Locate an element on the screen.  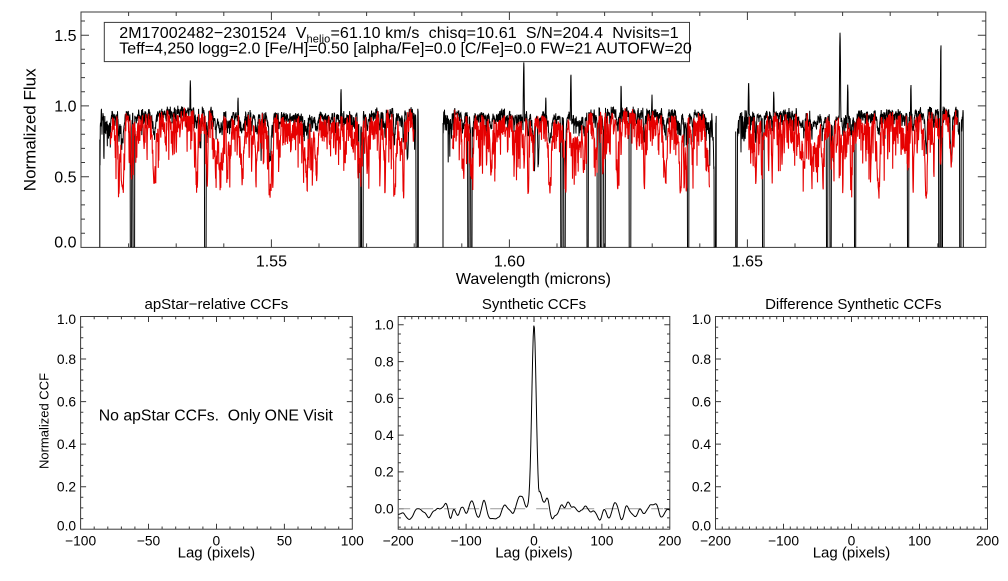
svg-text: 1.60 is located at coordinates (509, 262).